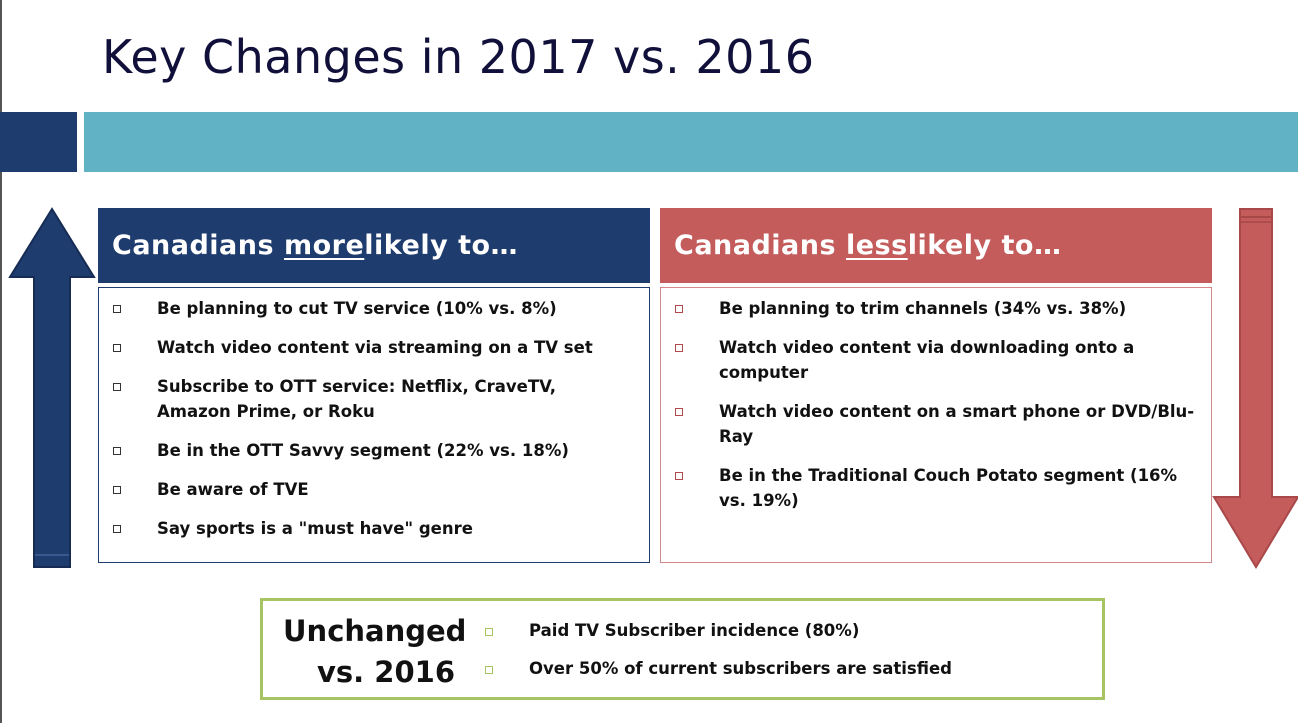 The height and width of the screenshot is (723, 1298). What do you see at coordinates (315, 528) in the screenshot?
I see `list-item-text: Say sports is a "must have" genre` at bounding box center [315, 528].